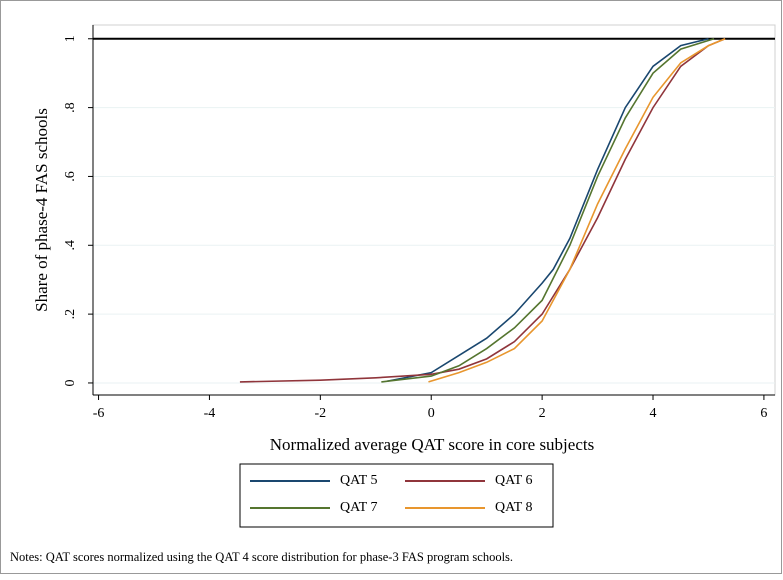  I want to click on x-tick-label: 4, so click(653, 413).